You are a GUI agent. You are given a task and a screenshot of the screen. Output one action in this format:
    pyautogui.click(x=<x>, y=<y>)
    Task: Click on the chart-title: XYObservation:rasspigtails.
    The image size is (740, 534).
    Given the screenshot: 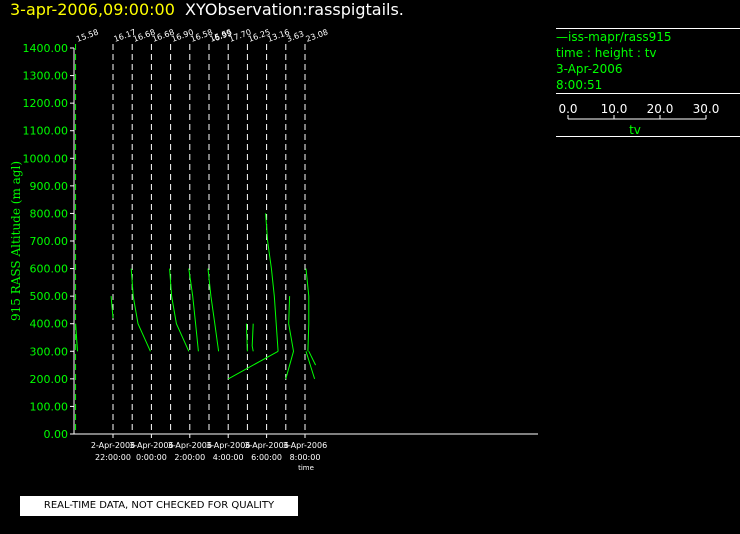 What is the action you would take?
    pyautogui.click(x=294, y=9)
    